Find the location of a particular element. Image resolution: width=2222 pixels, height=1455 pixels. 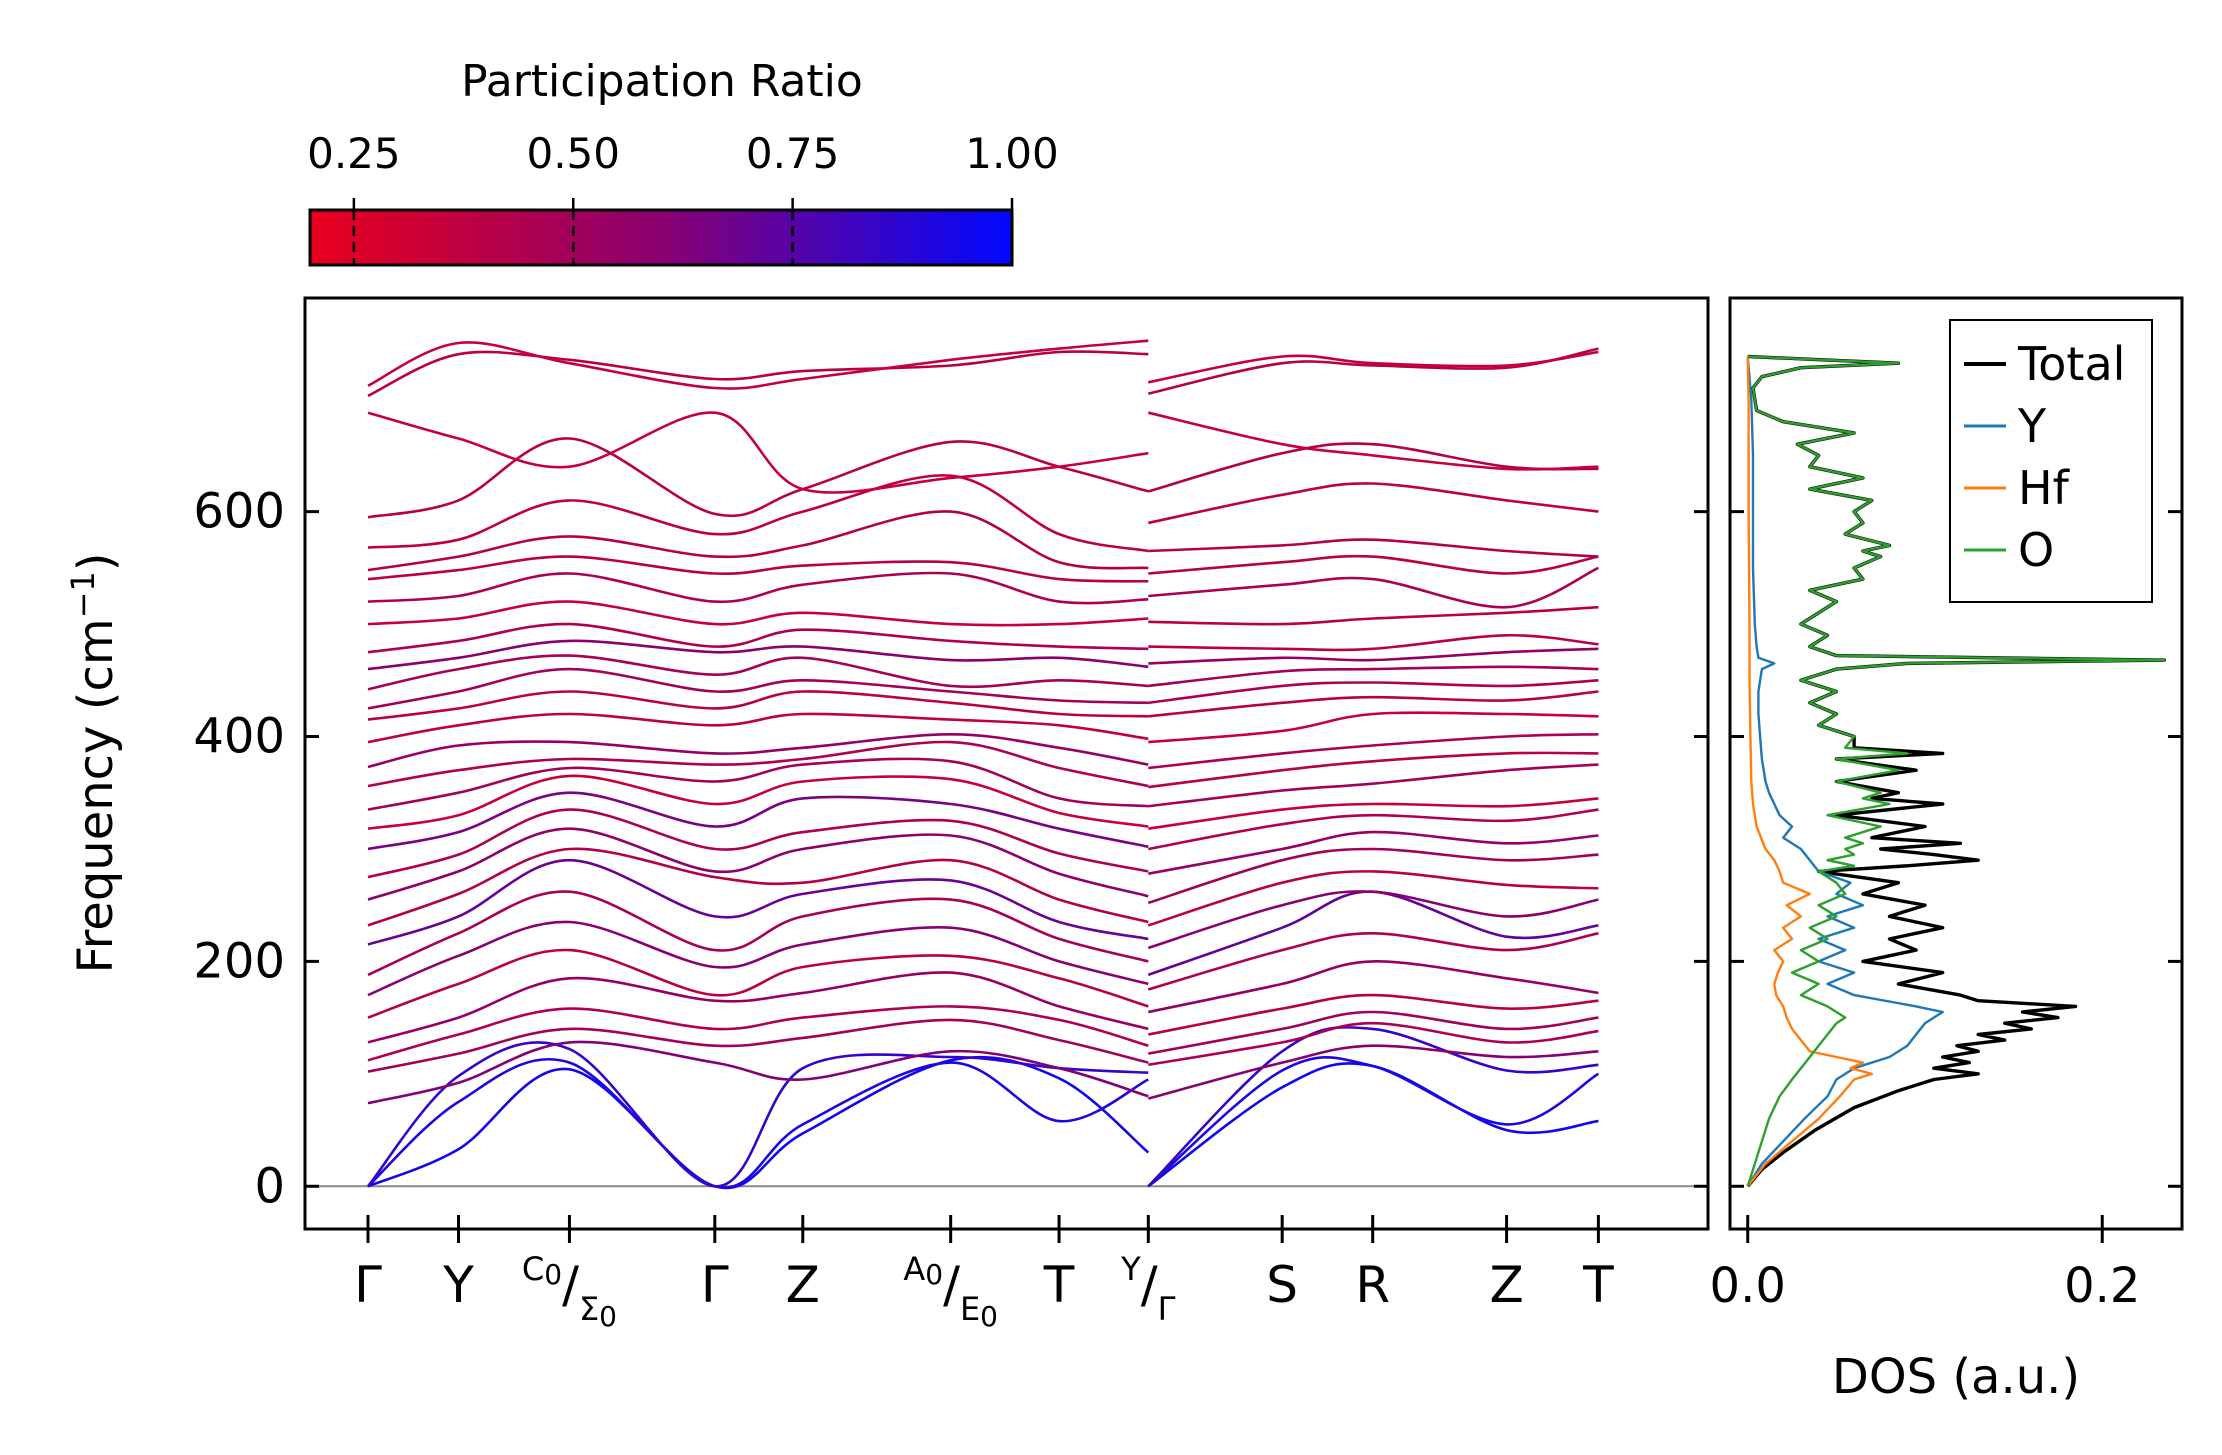

dos-line-o is located at coordinates (1956, 771).